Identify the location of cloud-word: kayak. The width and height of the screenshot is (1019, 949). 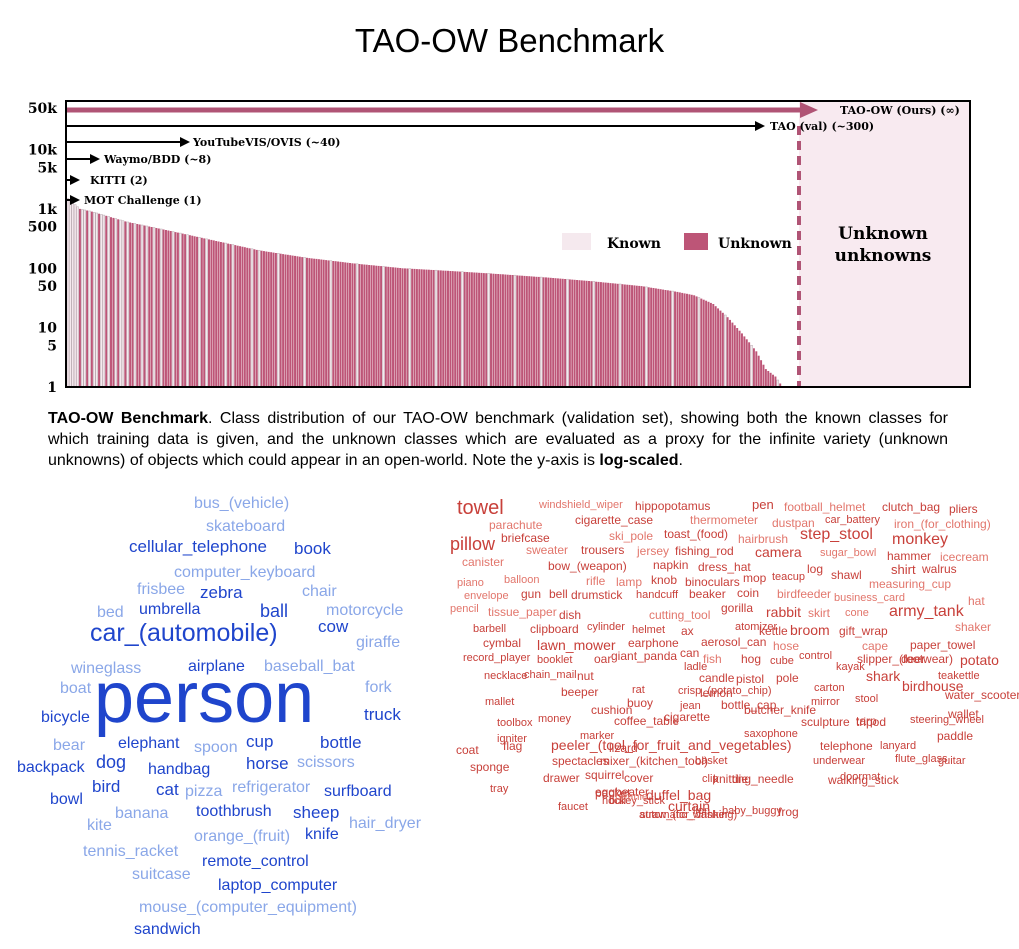
(850, 667).